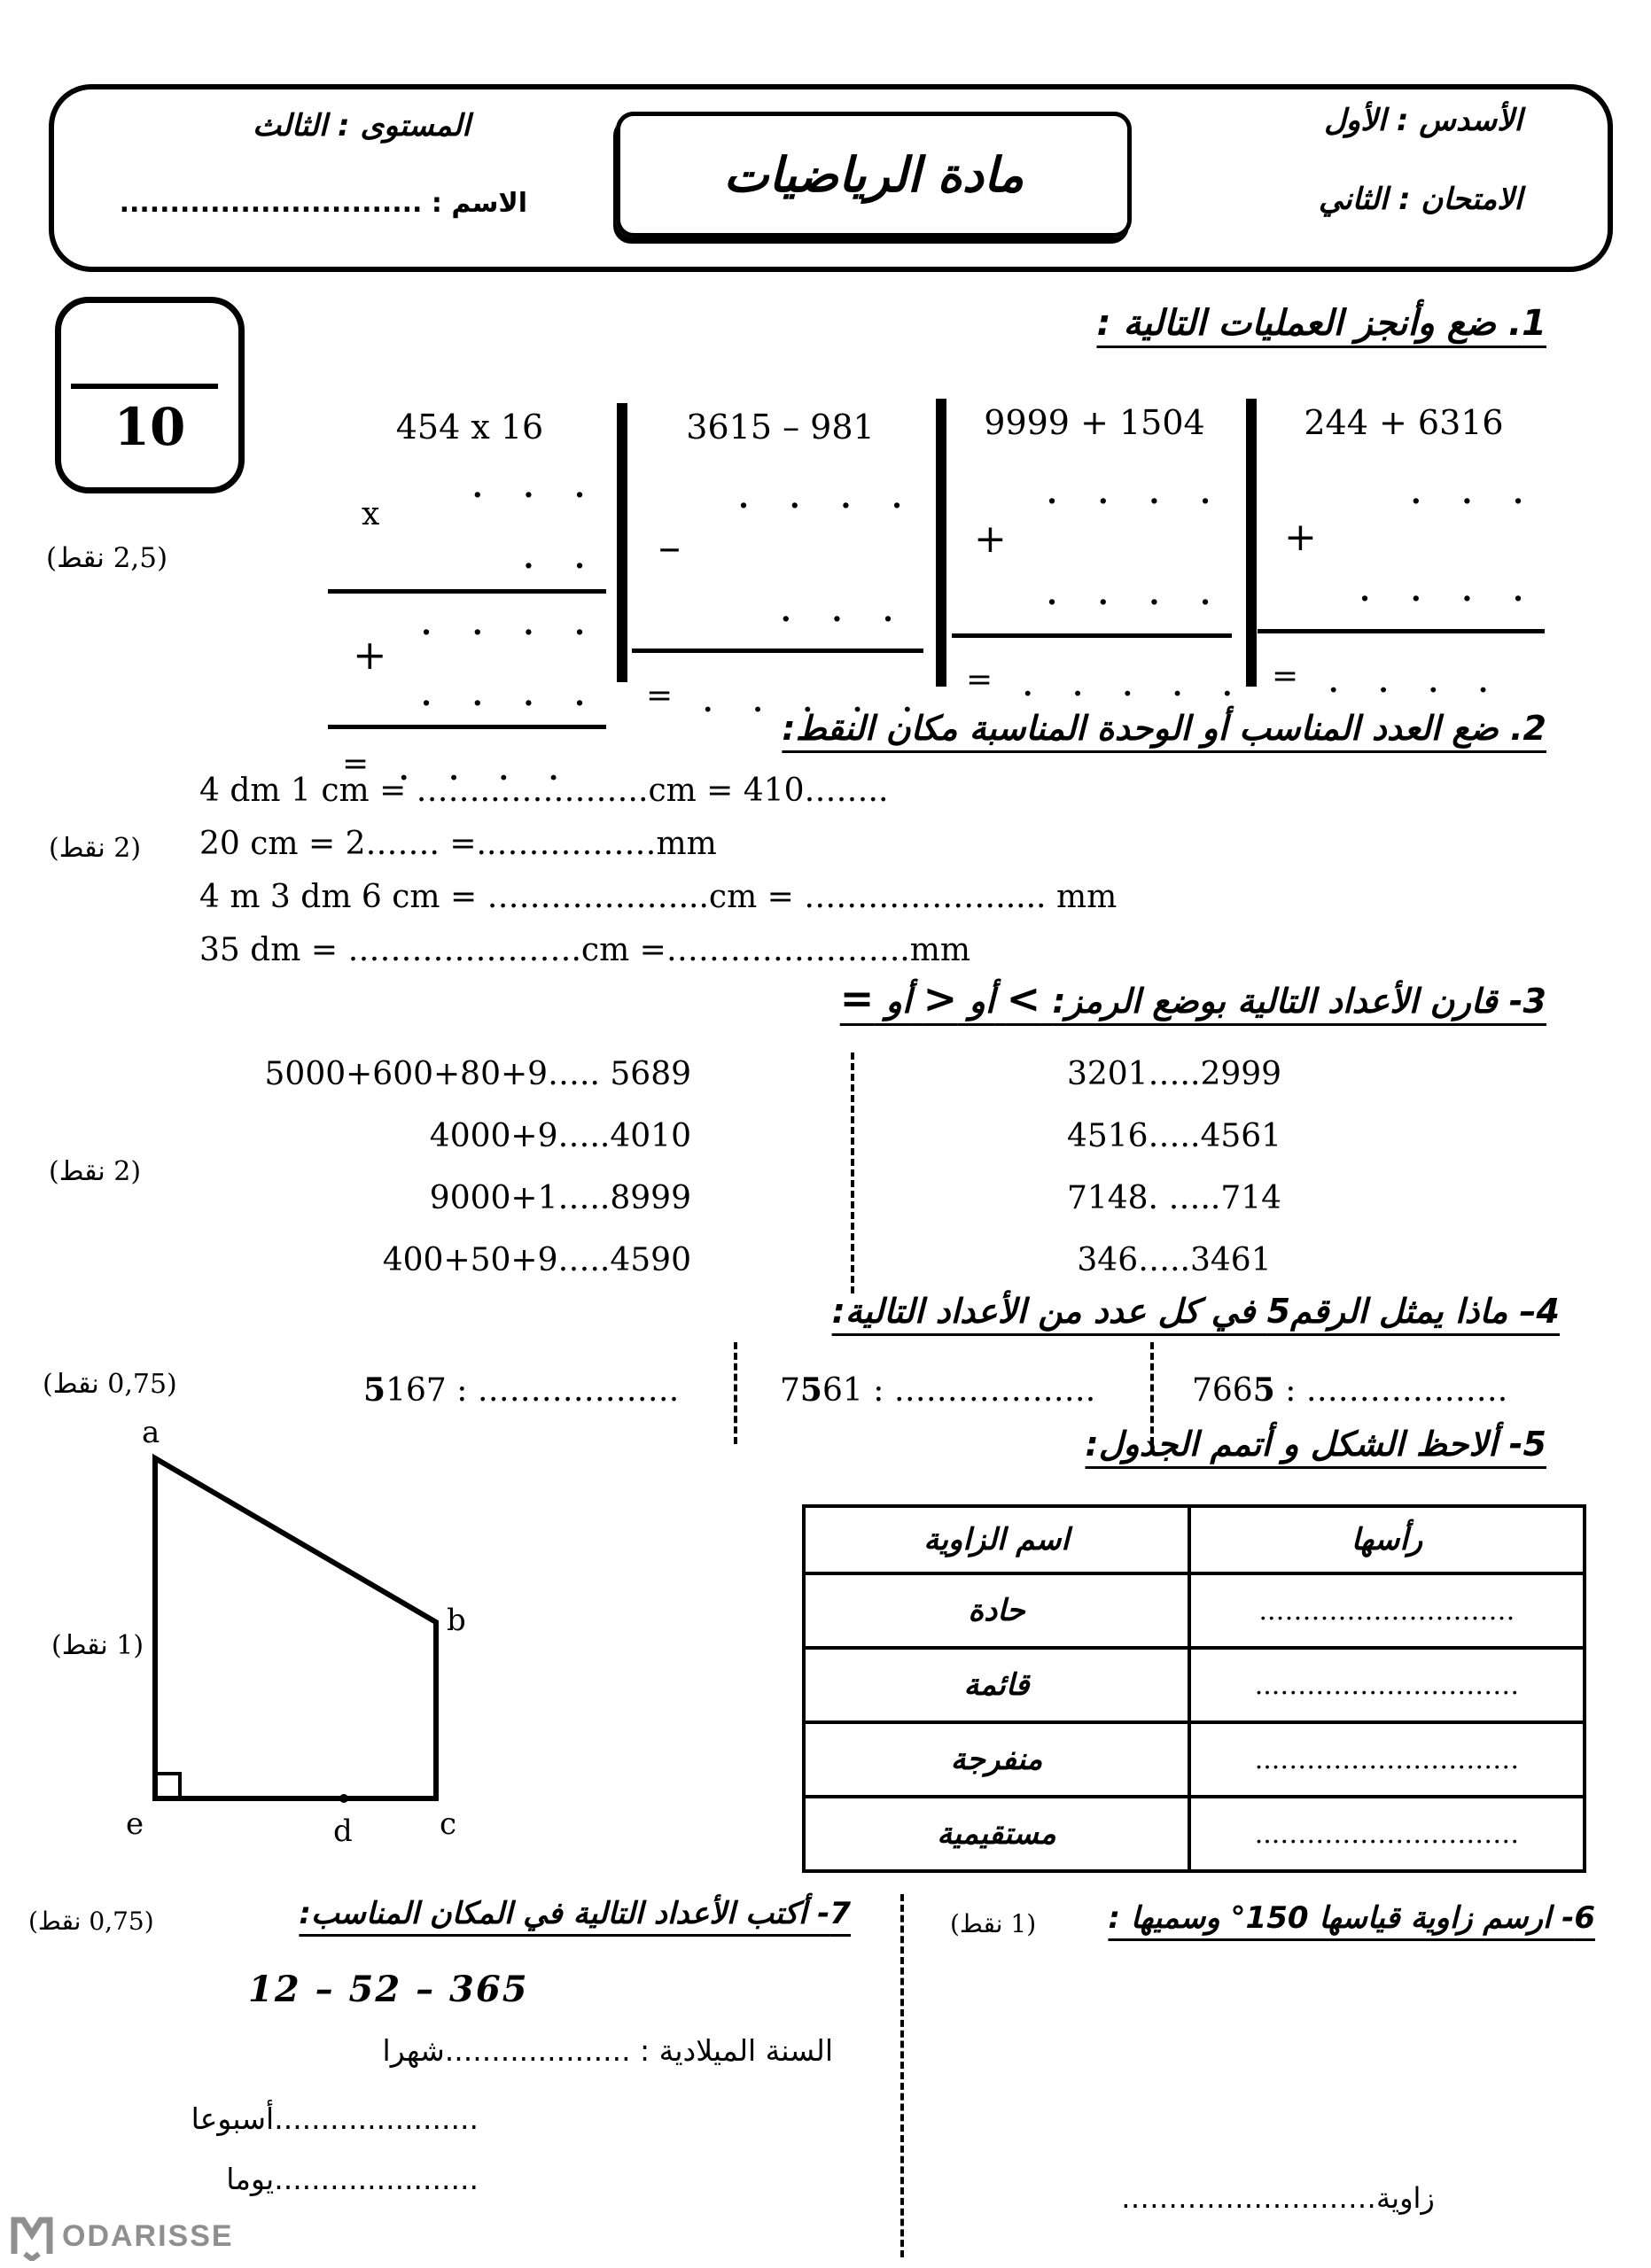  Describe the element at coordinates (585, 950) in the screenshot. I see `q2-line-4: 35 dm = ………………….cm =…………………..mm` at that location.